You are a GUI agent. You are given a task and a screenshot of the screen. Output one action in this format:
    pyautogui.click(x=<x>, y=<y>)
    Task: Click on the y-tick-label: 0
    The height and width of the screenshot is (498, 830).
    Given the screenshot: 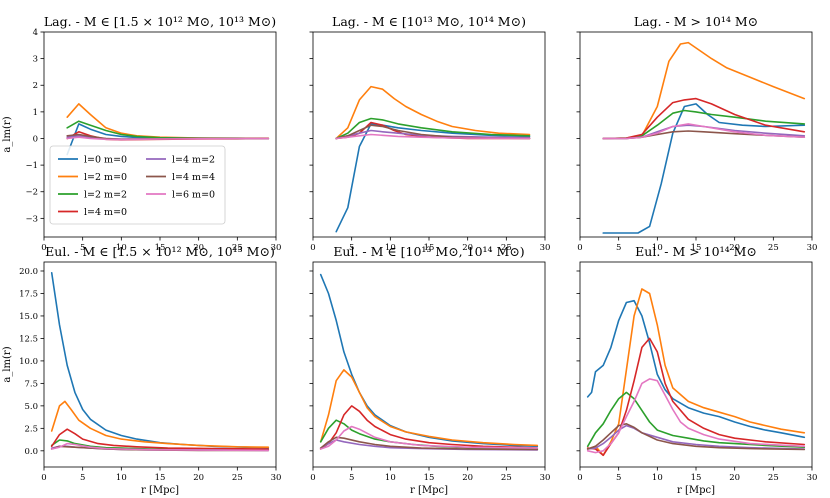 What is the action you would take?
    pyautogui.click(x=35, y=139)
    